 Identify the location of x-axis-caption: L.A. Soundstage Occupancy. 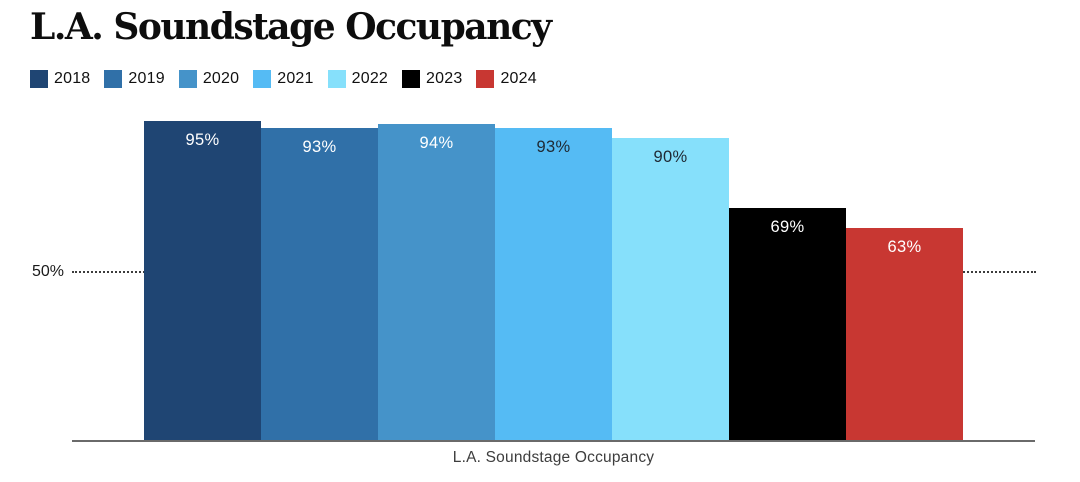
(553, 457).